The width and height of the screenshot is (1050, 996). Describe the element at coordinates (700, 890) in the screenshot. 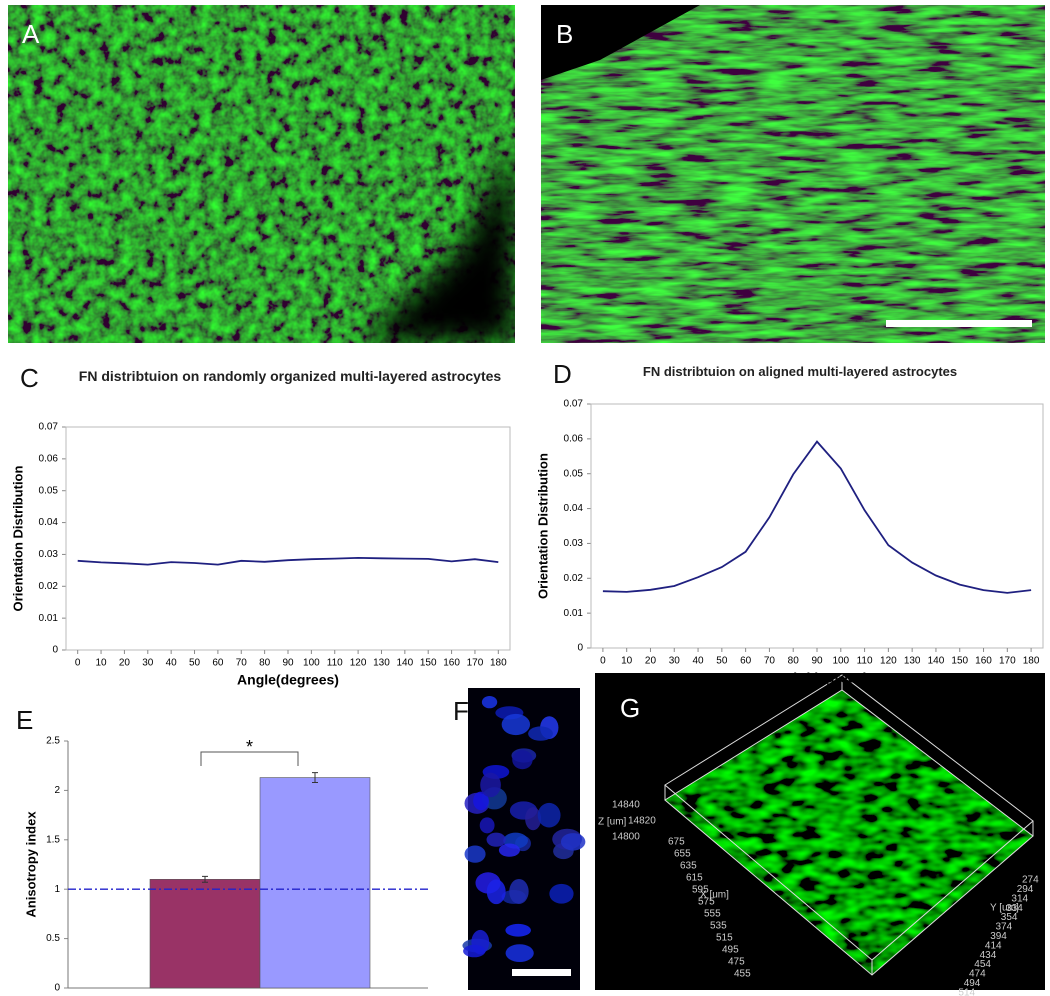

I see `tick-label: 595` at that location.